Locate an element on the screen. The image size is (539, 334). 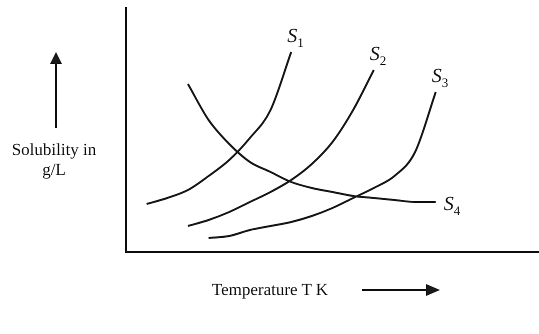
x-axis-title: Temperature T K is located at coordinates (270, 290).